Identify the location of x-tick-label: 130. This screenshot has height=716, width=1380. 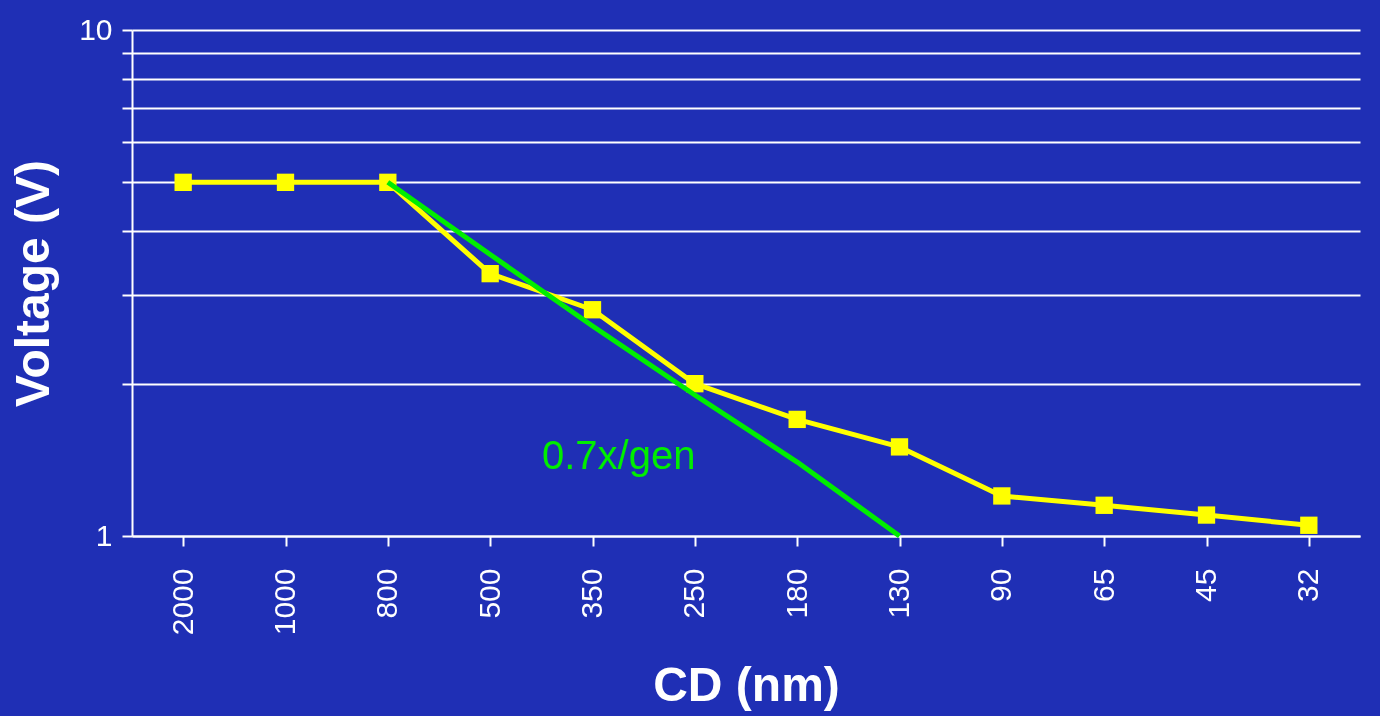
(898, 593).